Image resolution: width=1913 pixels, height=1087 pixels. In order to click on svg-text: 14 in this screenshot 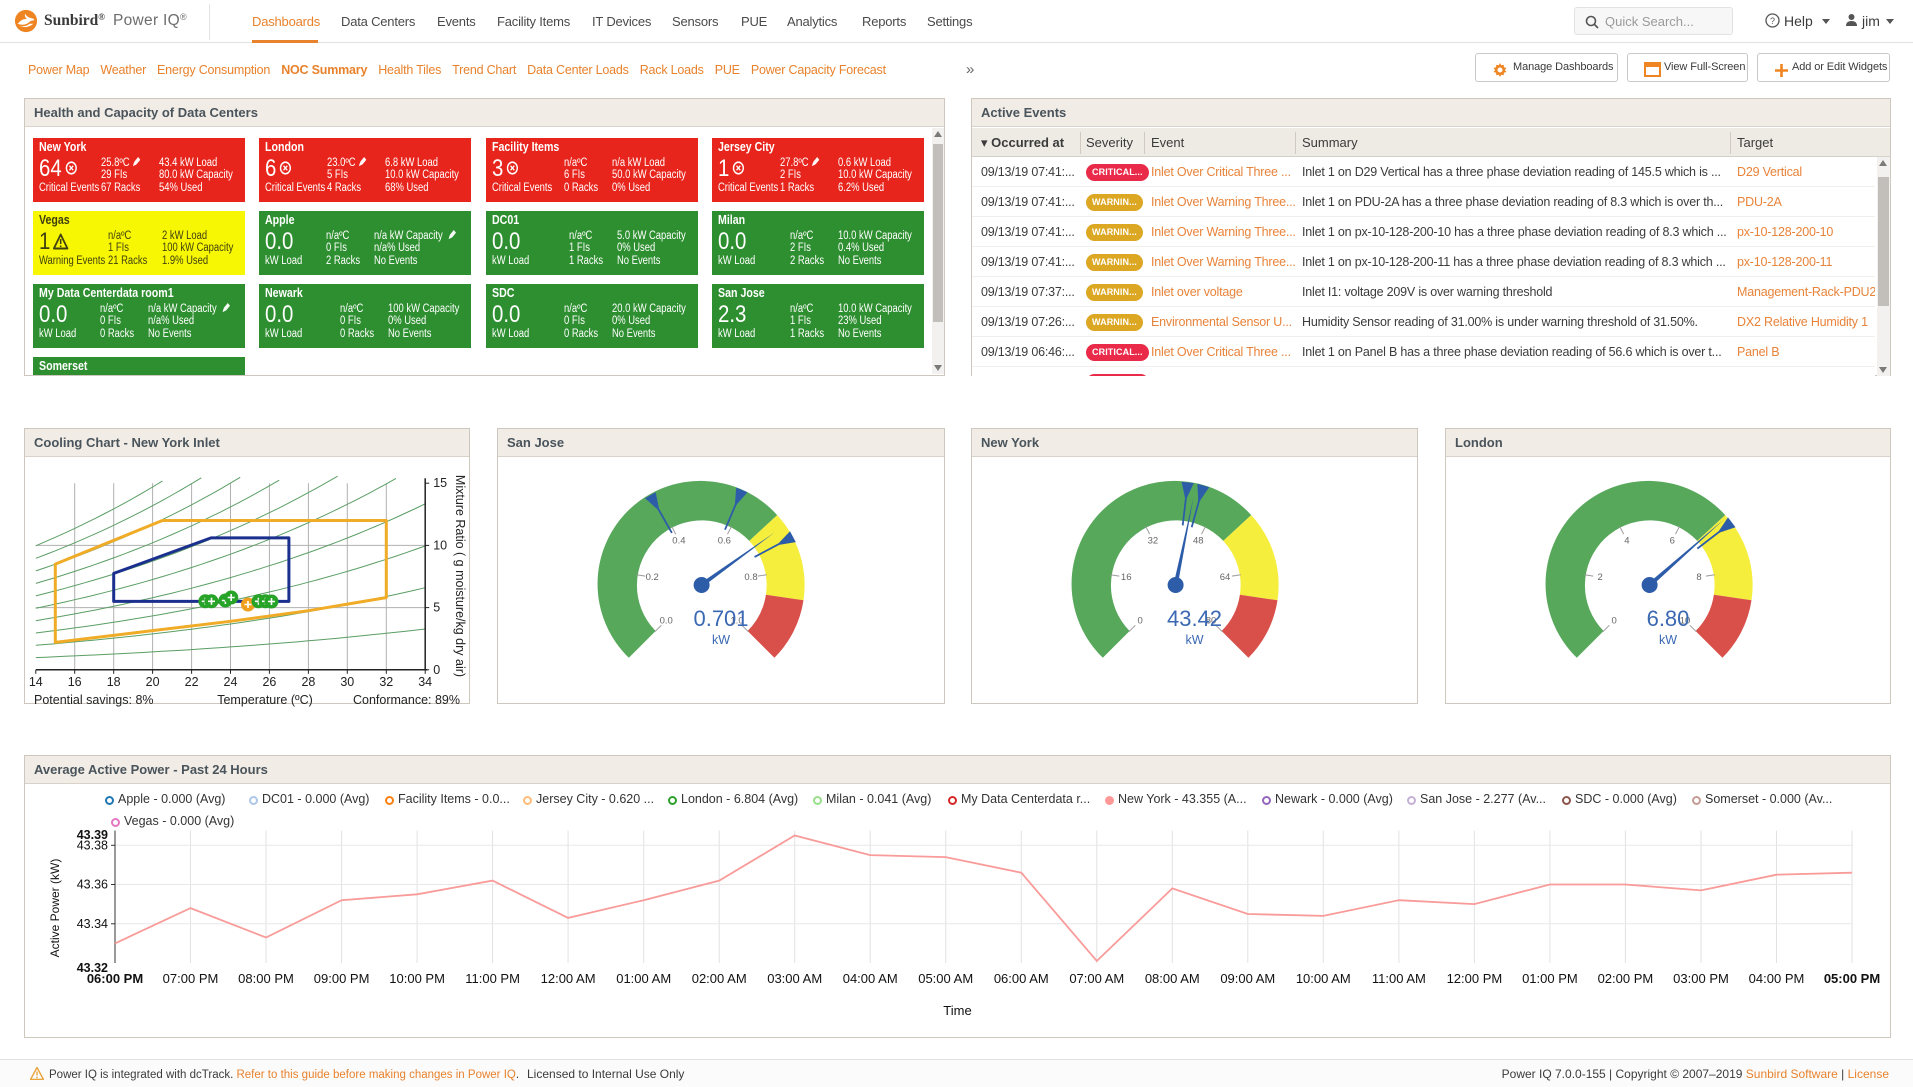, I will do `click(36, 682)`.